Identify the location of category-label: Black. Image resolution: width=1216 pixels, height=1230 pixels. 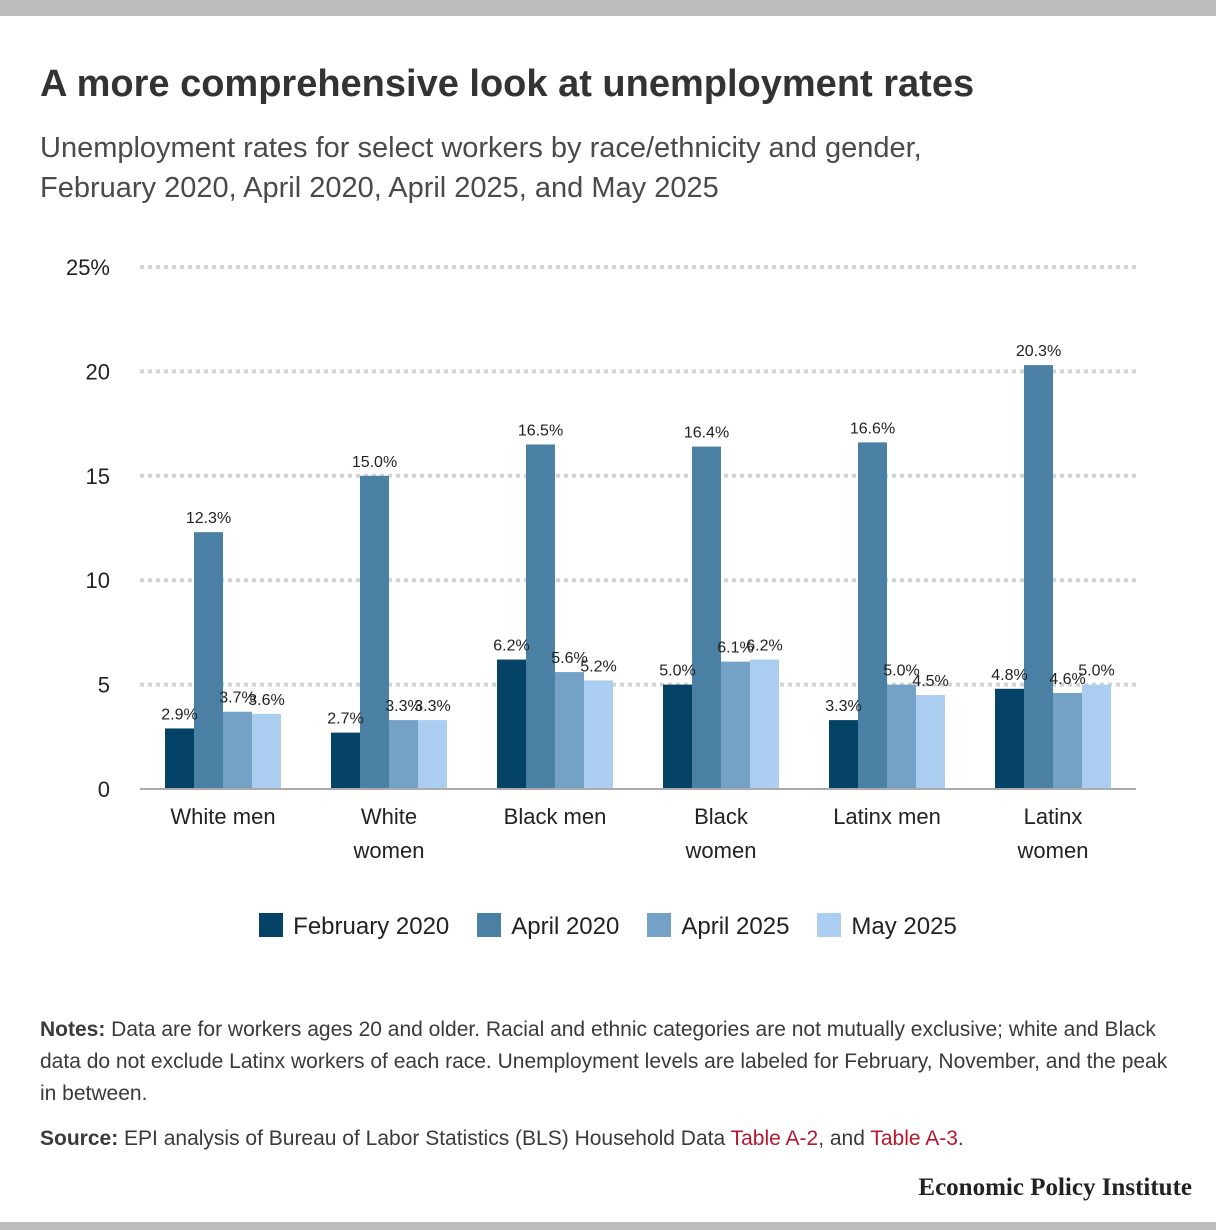
(721, 816).